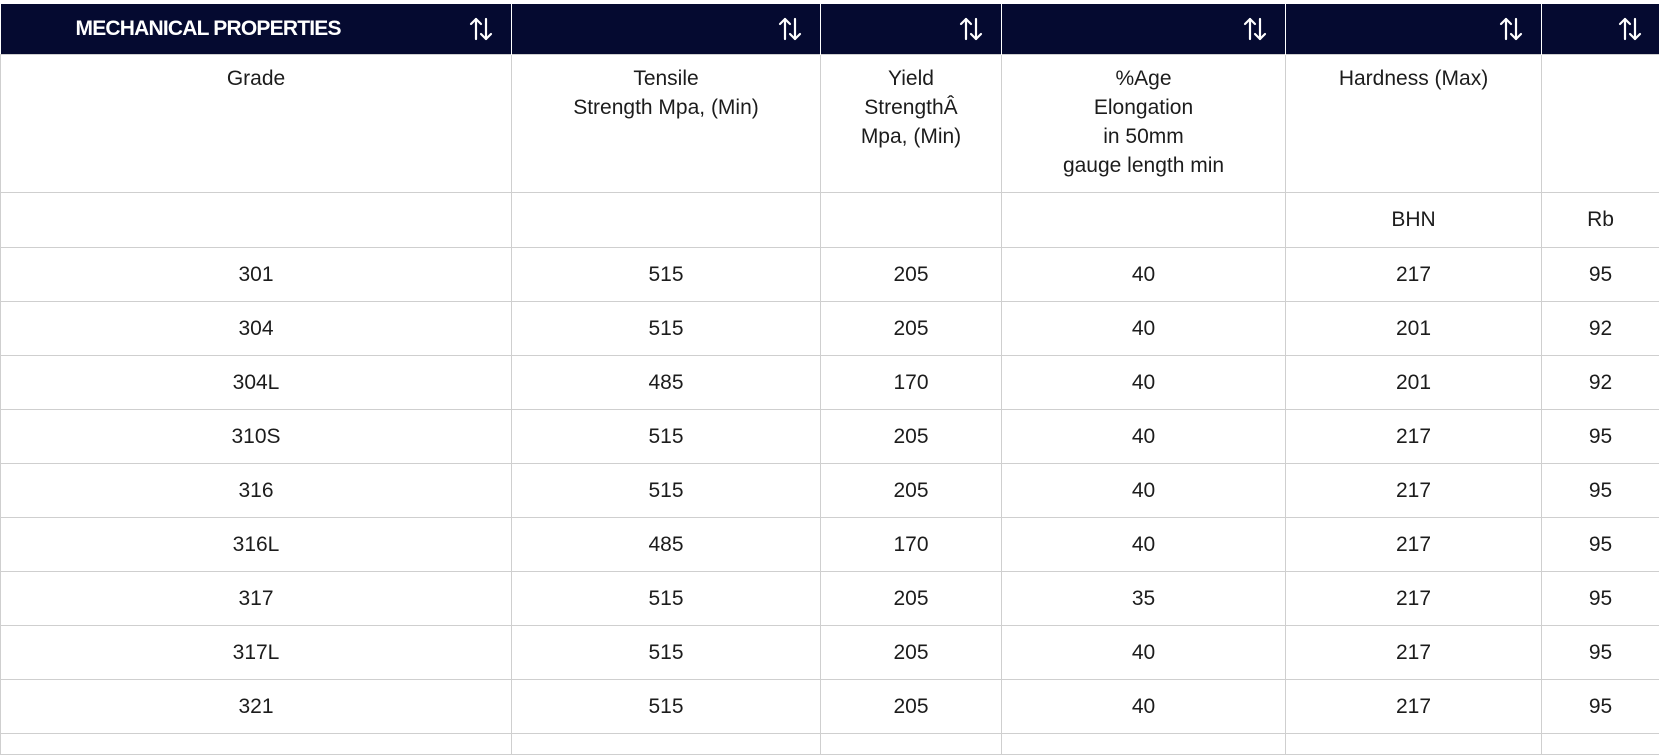  Describe the element at coordinates (208, 29) in the screenshot. I see `table-title: MECHANICAL PROPERTIES` at that location.